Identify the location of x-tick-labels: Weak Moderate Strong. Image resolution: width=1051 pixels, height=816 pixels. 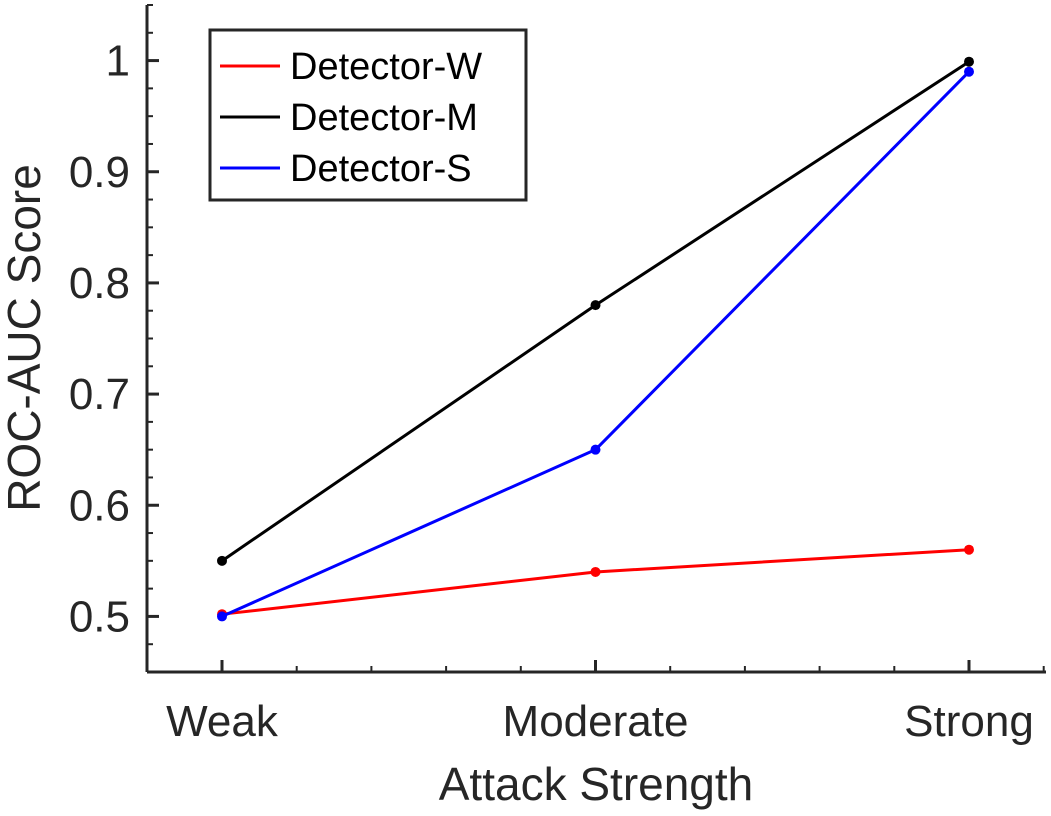
(600, 721).